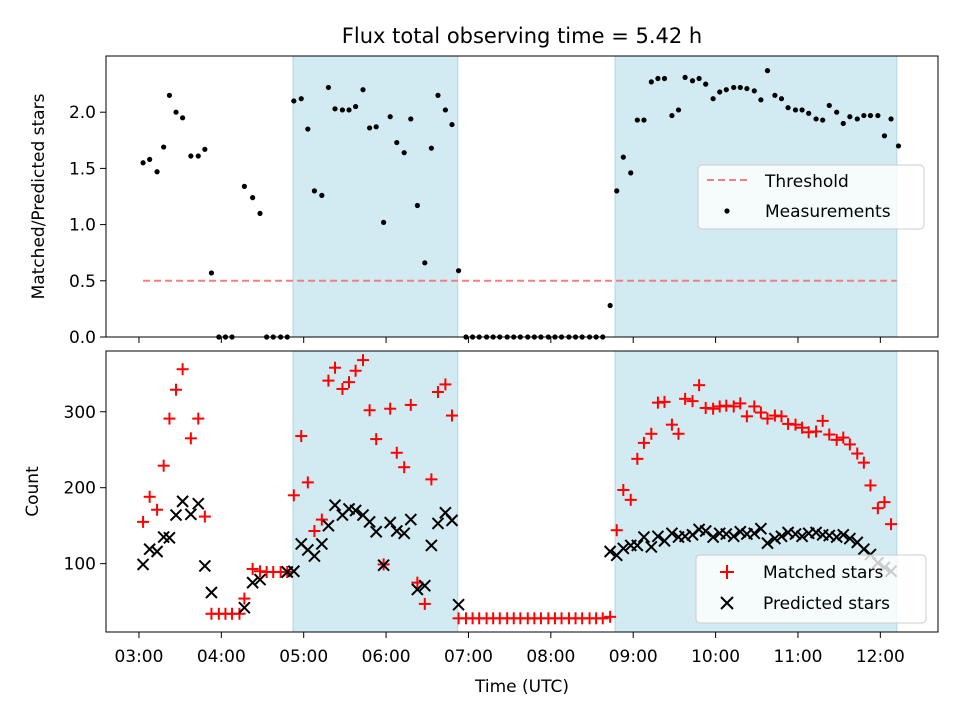 The width and height of the screenshot is (960, 720). What do you see at coordinates (828, 212) in the screenshot?
I see `legend-measurements-label: Measurements` at bounding box center [828, 212].